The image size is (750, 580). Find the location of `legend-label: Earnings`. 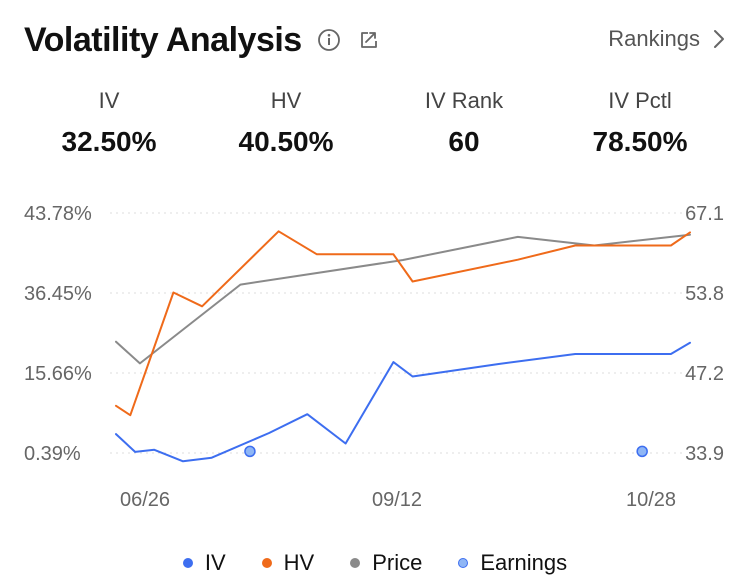

legend-label: Earnings is located at coordinates (524, 562).